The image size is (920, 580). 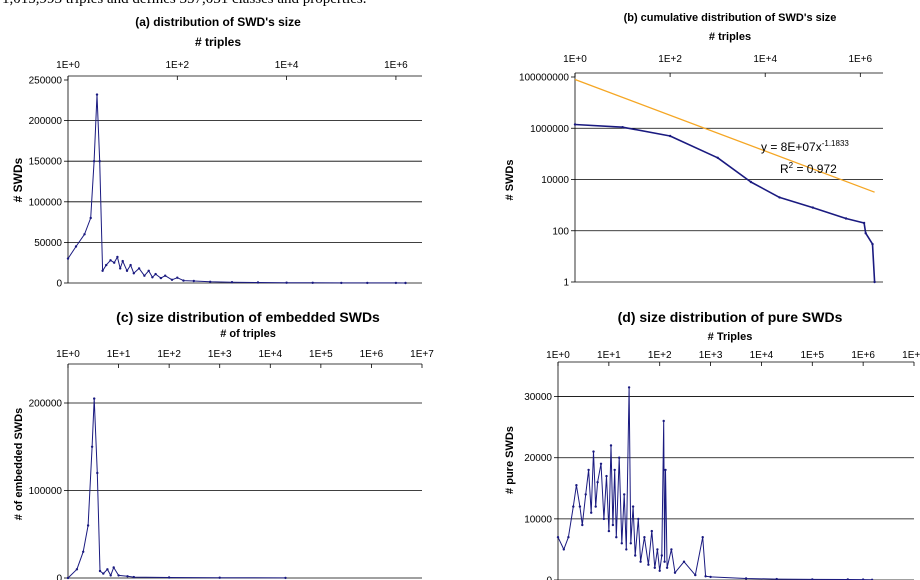 I want to click on y-tick-label: 10000, so click(x=555, y=180).